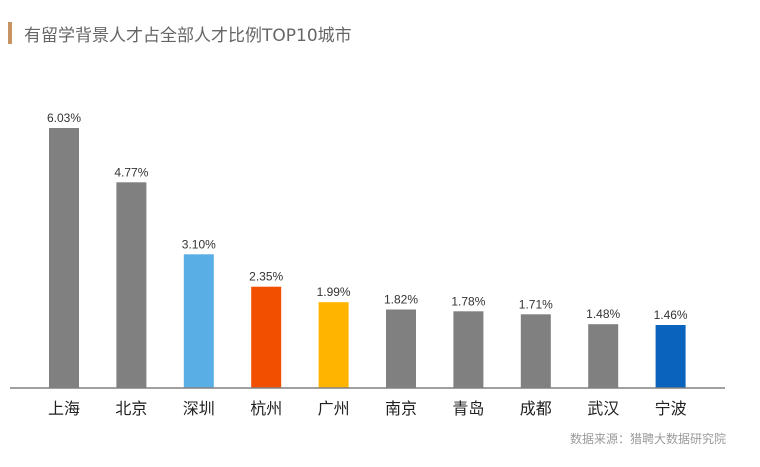 This screenshot has height=467, width=760. I want to click on value-label-深圳: 3.10%, so click(199, 244).